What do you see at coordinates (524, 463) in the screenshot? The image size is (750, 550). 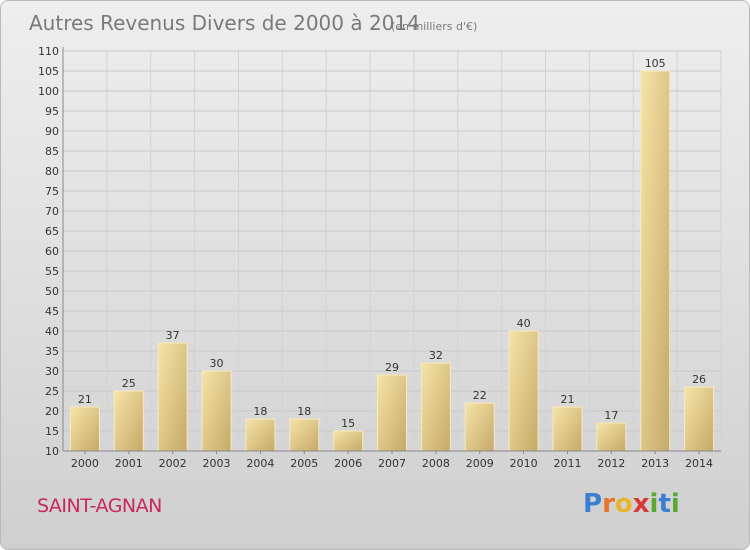 I see `x-tick-label: 2010` at bounding box center [524, 463].